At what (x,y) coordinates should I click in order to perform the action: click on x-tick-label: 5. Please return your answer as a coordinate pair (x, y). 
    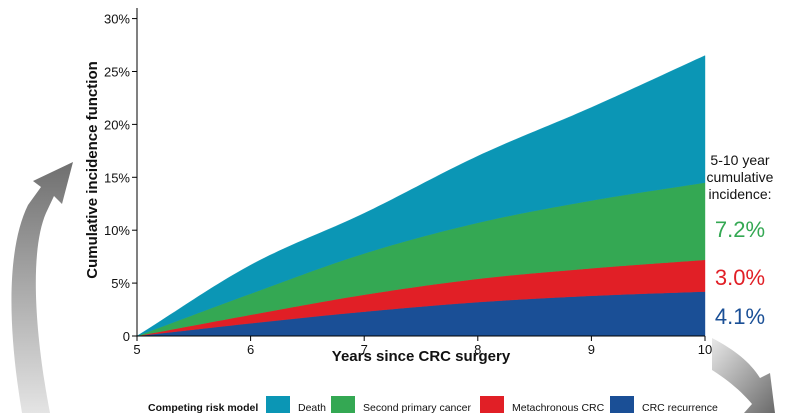
    Looking at the image, I should click on (136, 349).